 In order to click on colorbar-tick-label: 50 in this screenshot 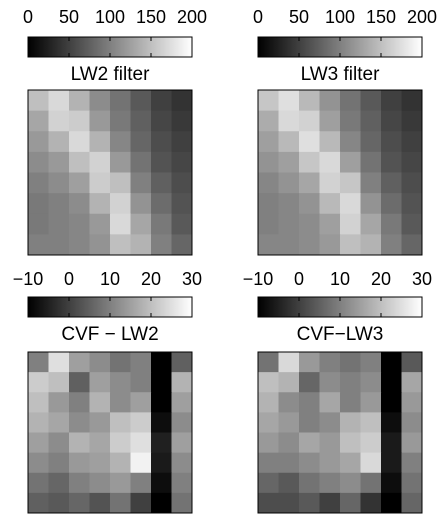, I will do `click(69, 17)`.